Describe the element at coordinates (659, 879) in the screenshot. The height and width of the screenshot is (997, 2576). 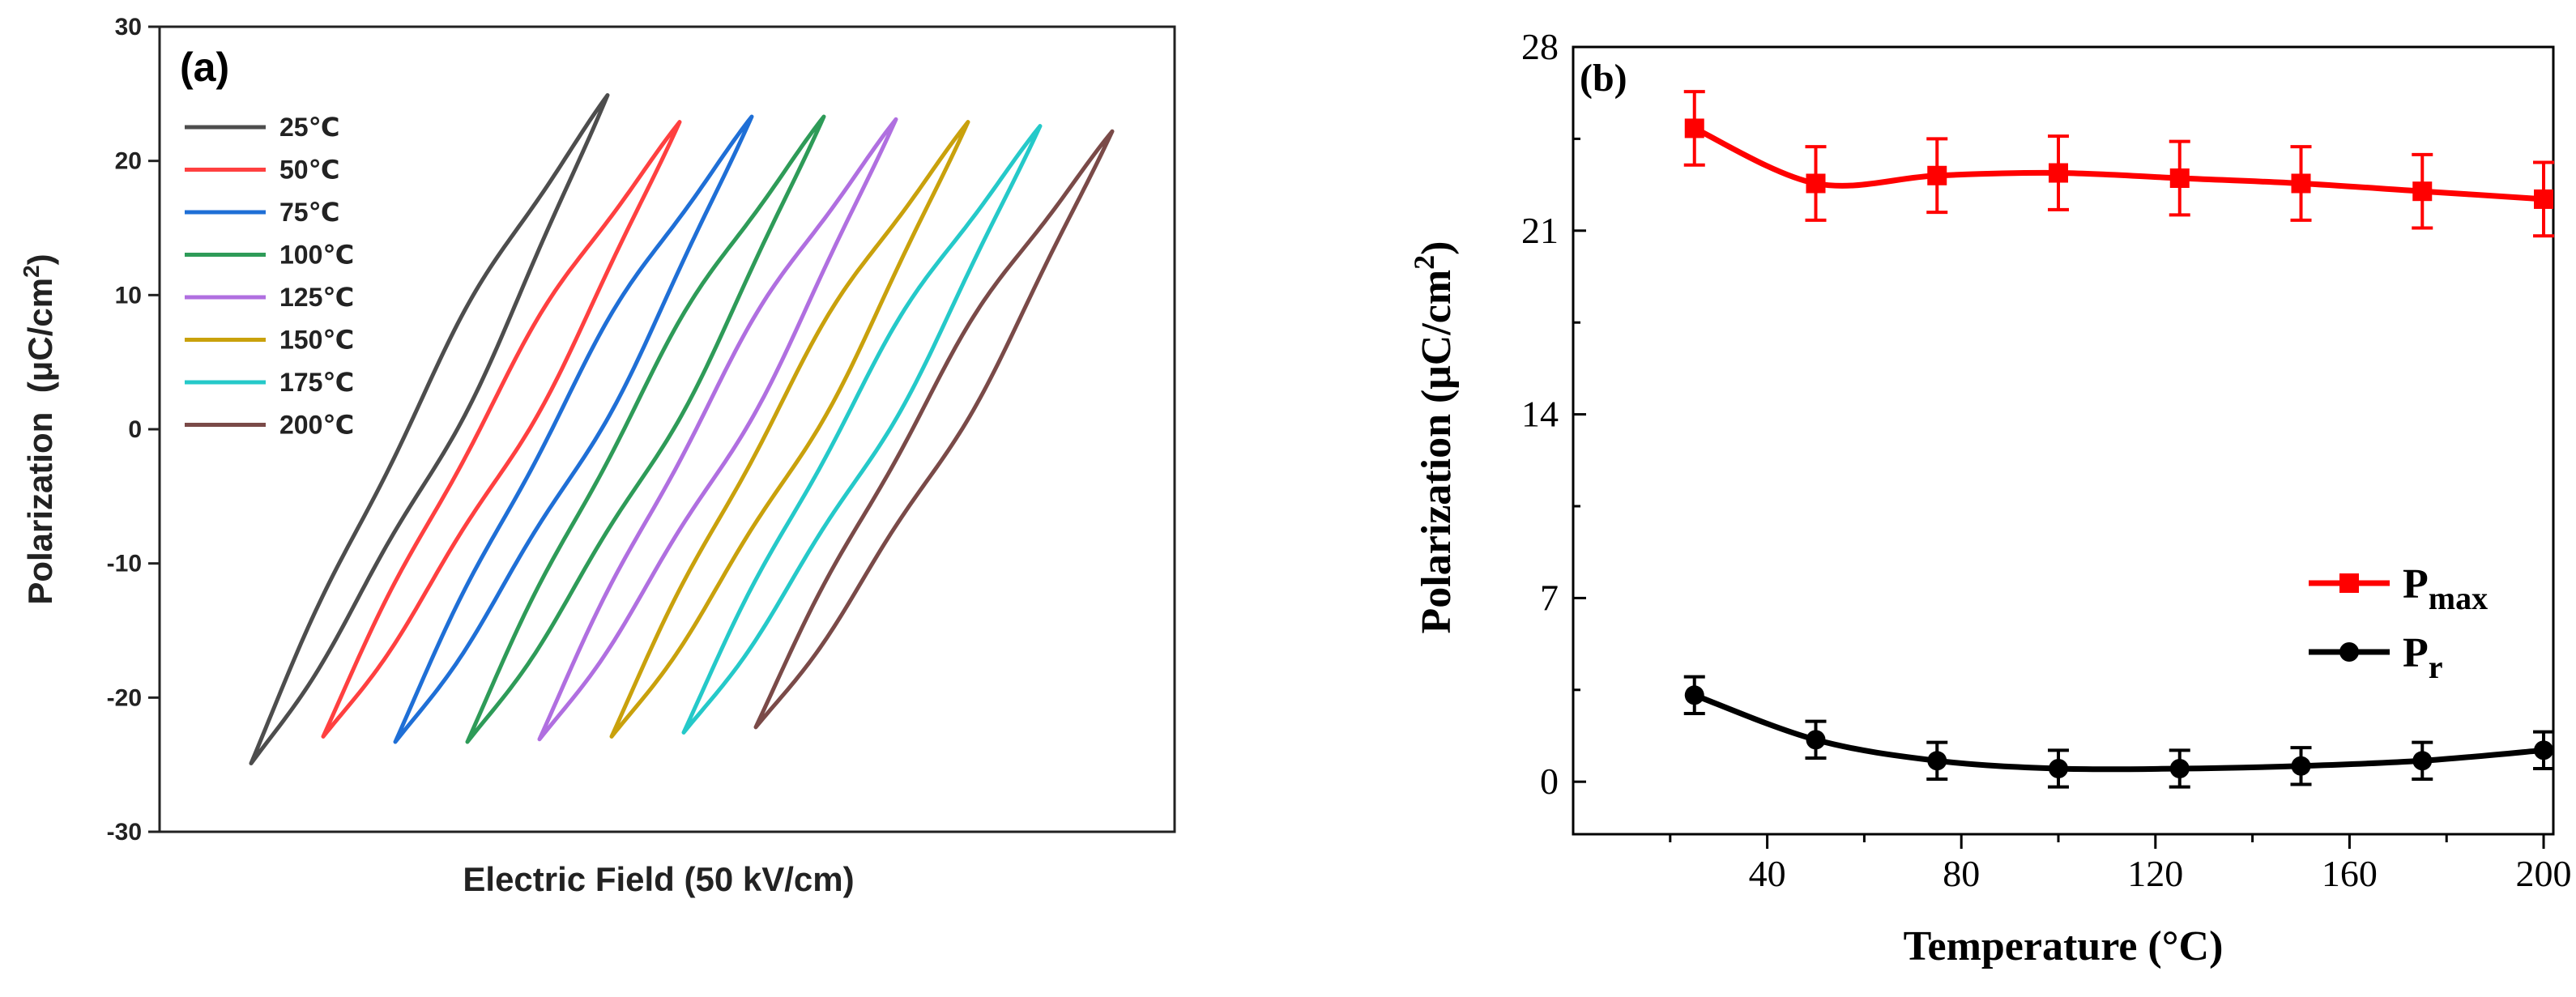
I see `panel-a-x-axis-label: Electric Field (50 kV/cm)` at that location.